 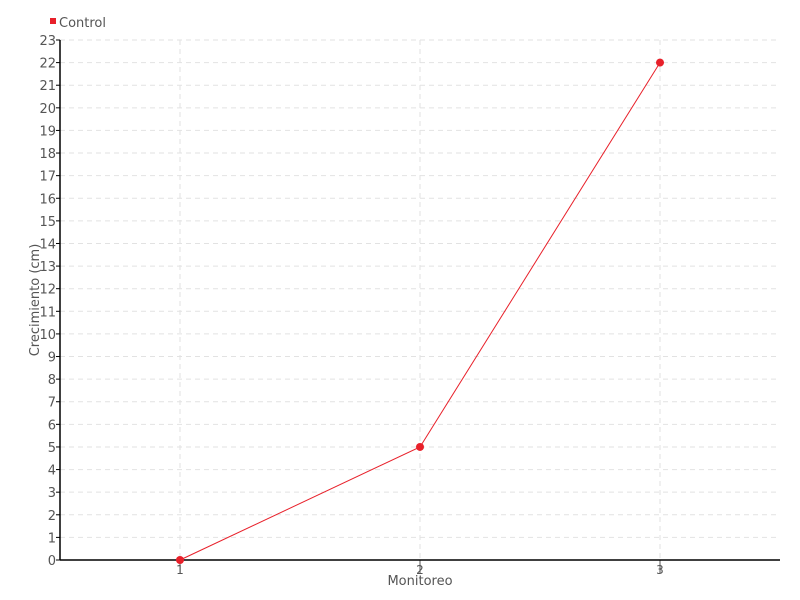 I want to click on y-tick-label: 11, so click(x=47, y=312).